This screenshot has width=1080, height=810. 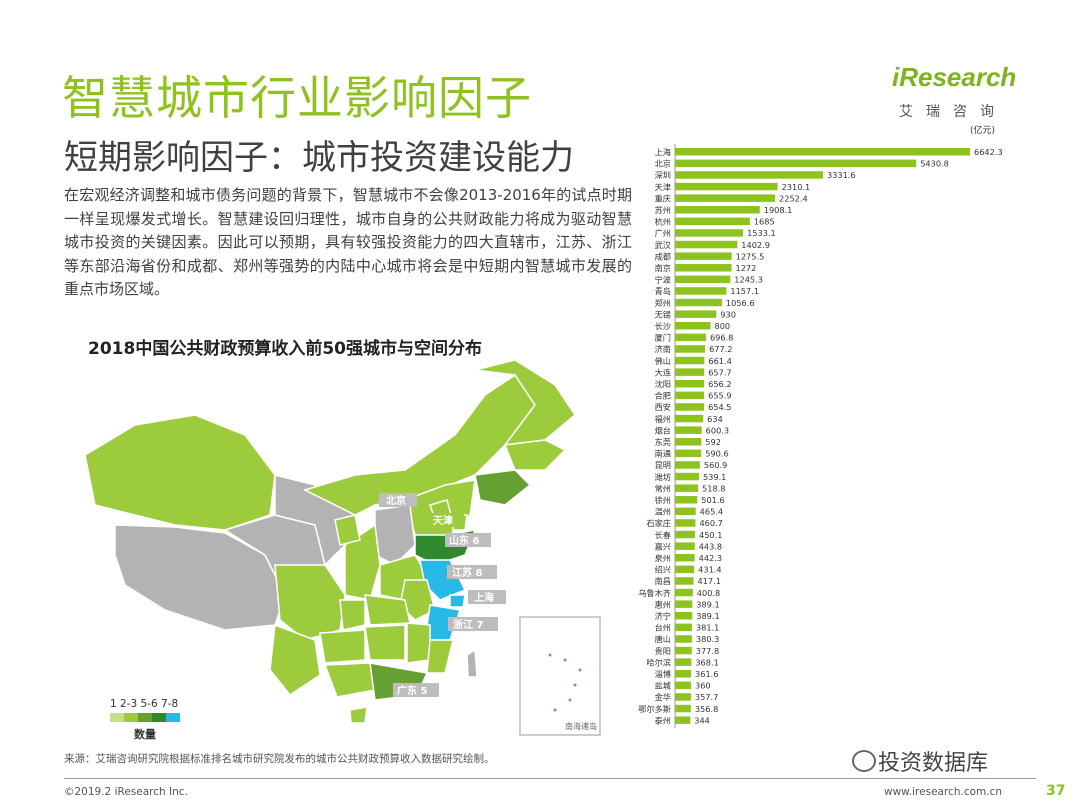 What do you see at coordinates (708, 593) in the screenshot?
I see `bar-value-label: 400.8` at bounding box center [708, 593].